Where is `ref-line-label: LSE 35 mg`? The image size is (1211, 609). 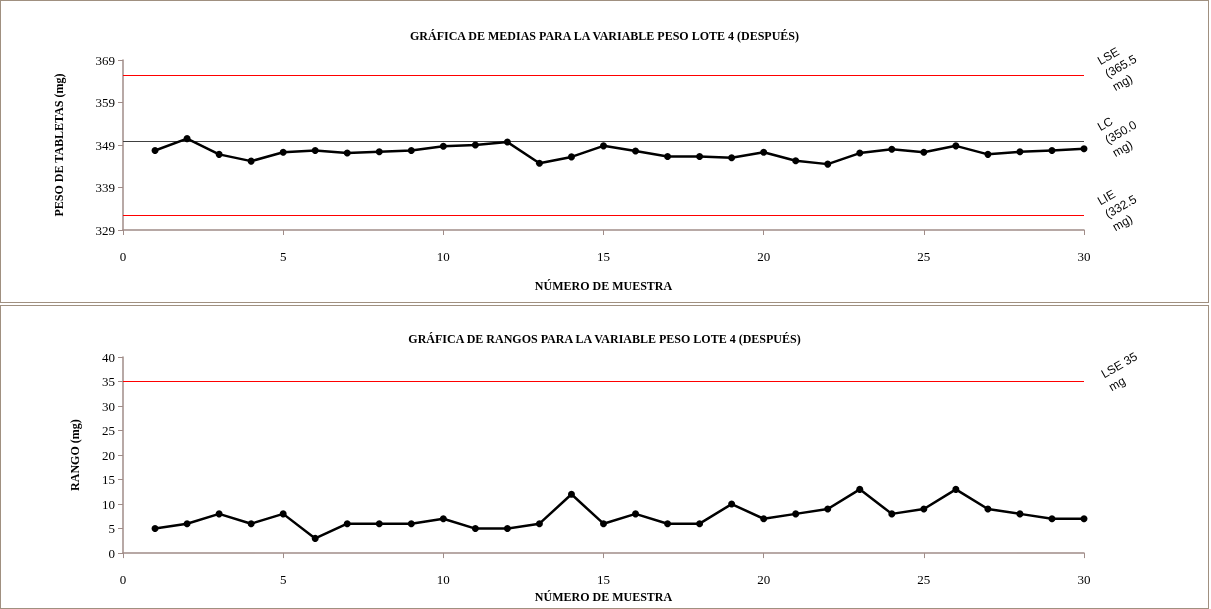
ref-line-label: LSE 35 mg is located at coordinates (1120, 371).